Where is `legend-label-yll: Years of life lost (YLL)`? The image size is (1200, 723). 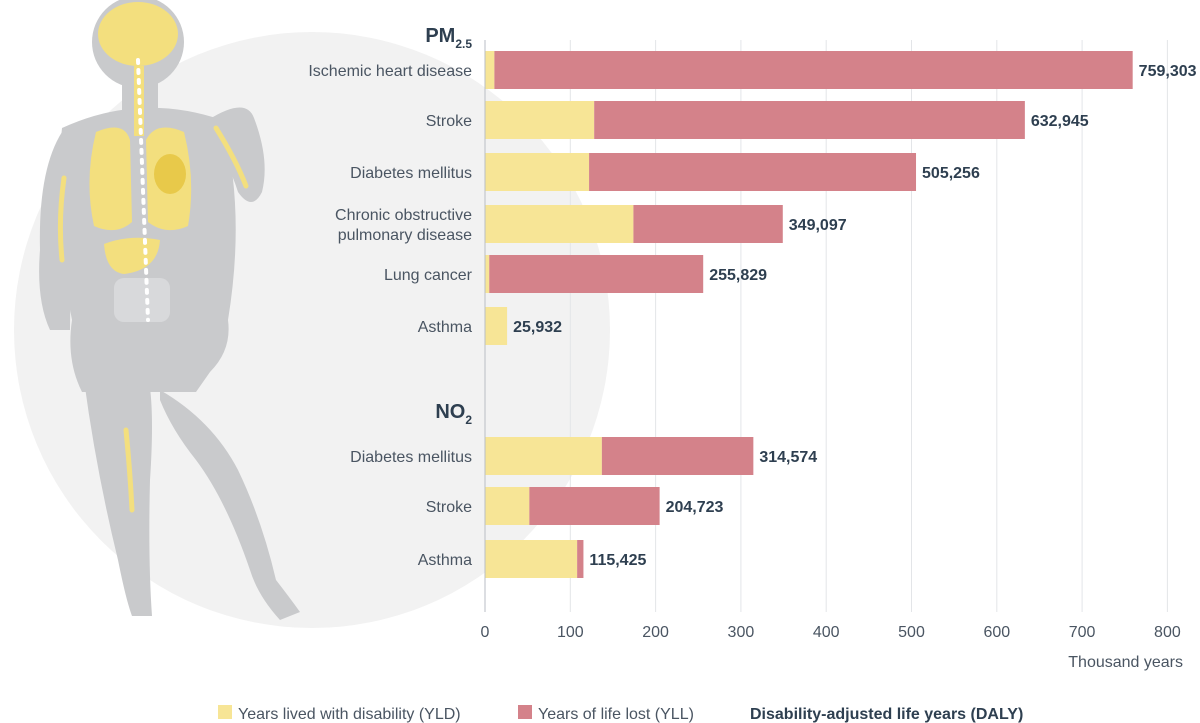
legend-label-yll: Years of life lost (YLL) is located at coordinates (616, 714).